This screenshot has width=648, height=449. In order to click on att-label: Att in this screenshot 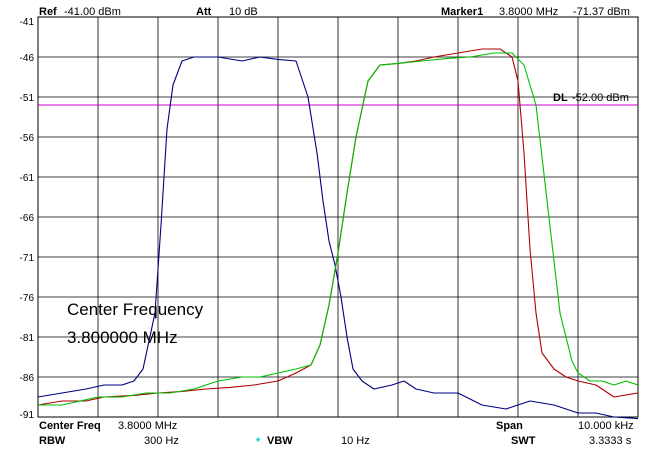, I will do `click(204, 12)`.